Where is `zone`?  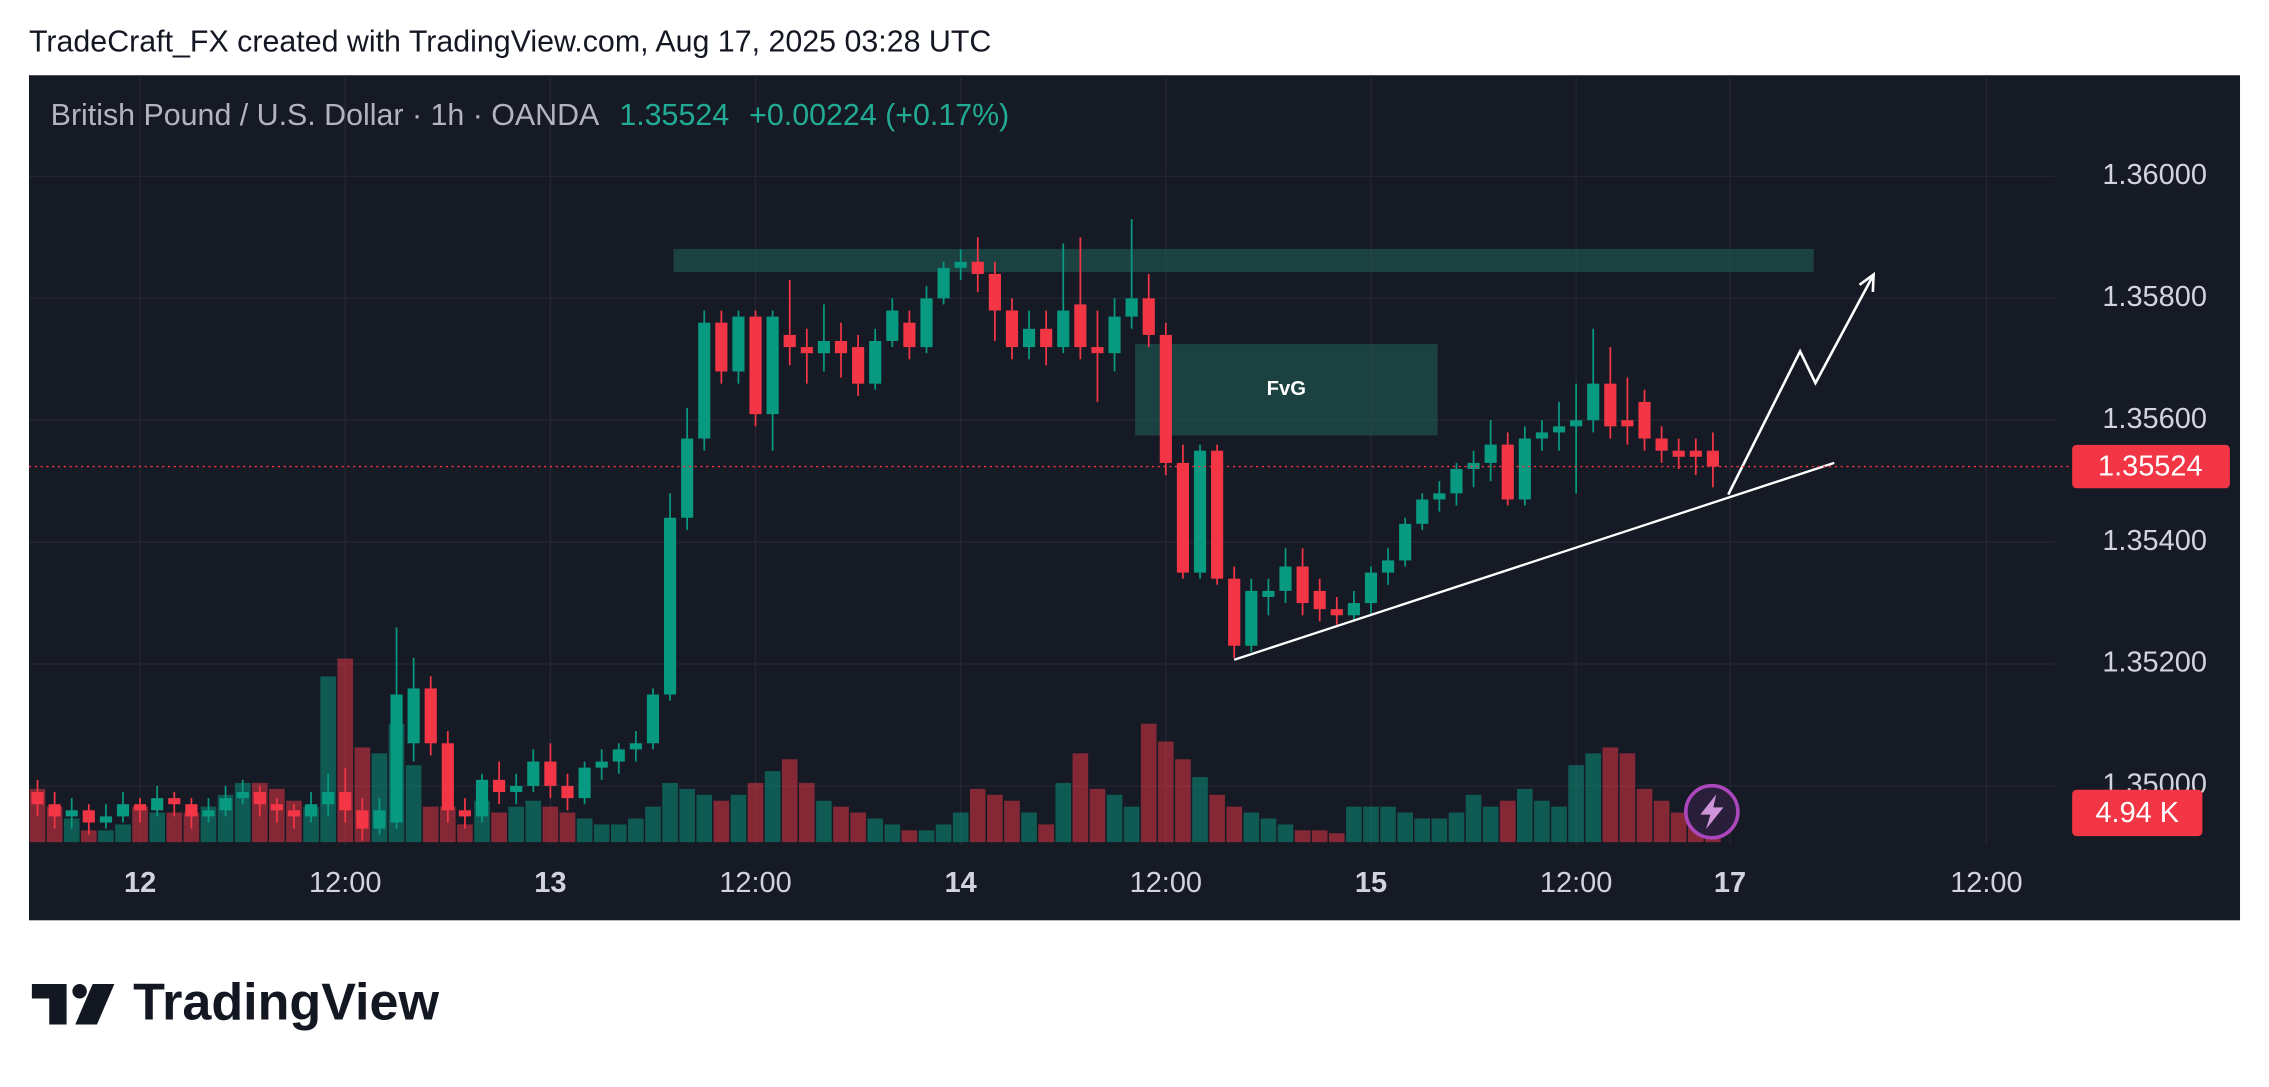
zone is located at coordinates (1286, 390).